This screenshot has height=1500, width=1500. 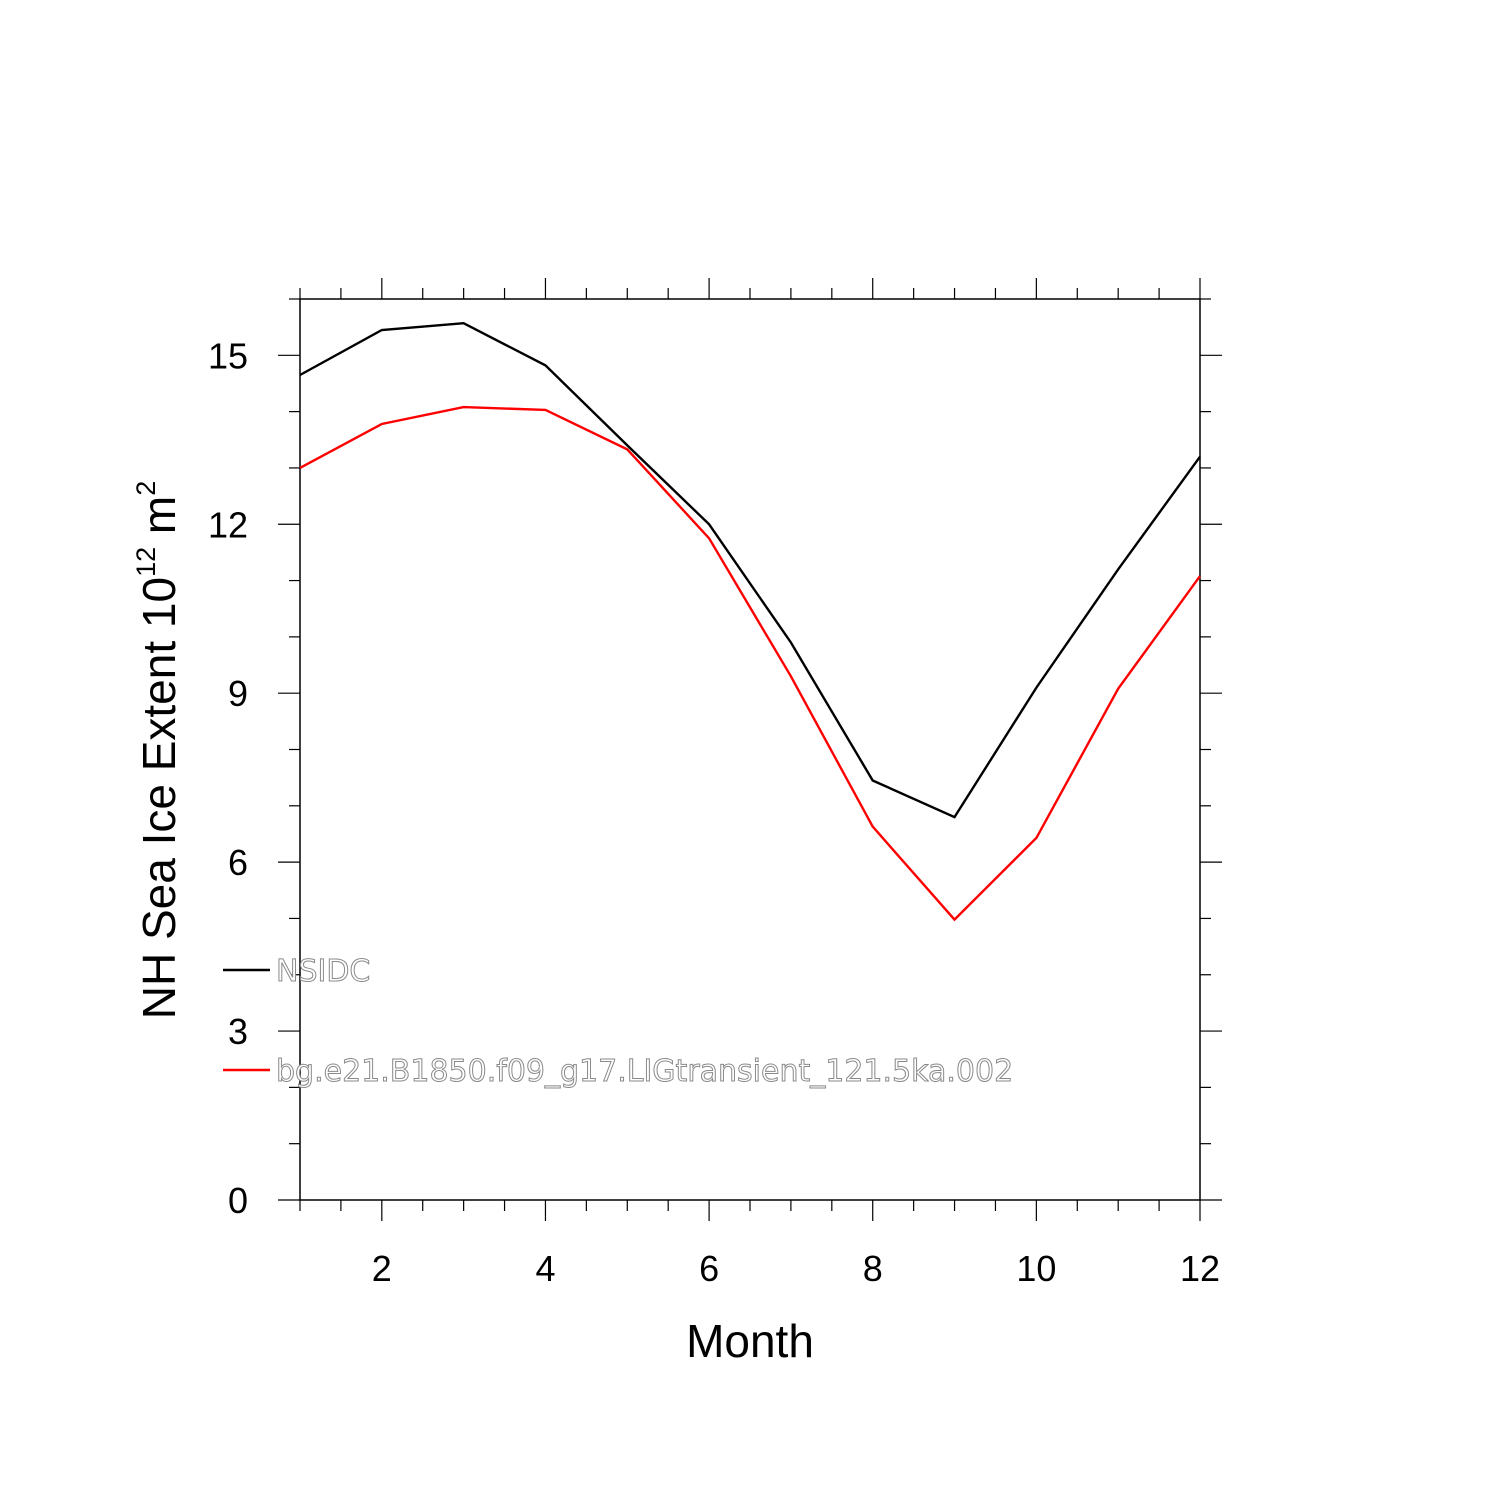 What do you see at coordinates (159, 521) in the screenshot?
I see `y-axis-title-unit: m` at bounding box center [159, 521].